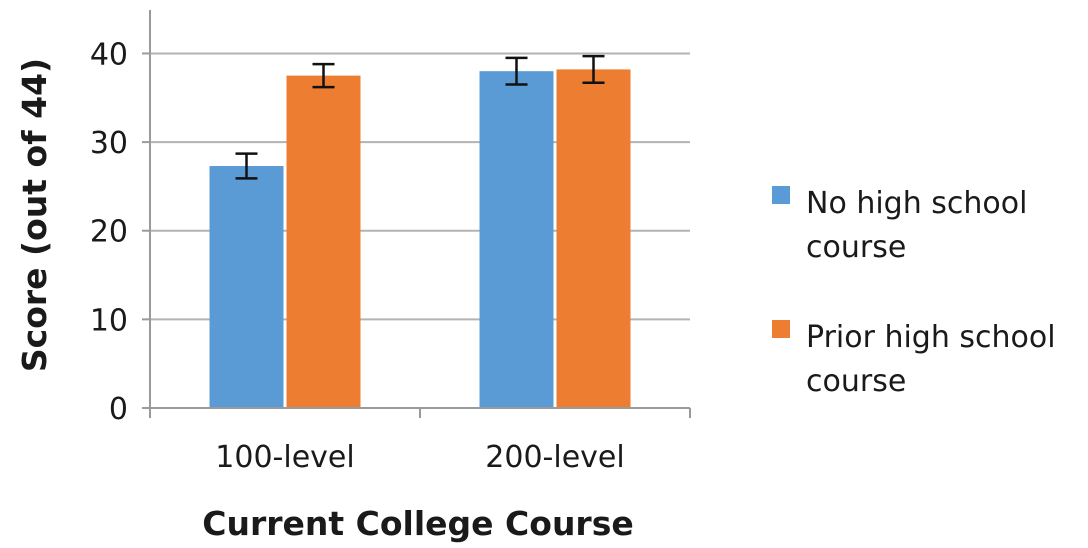 The height and width of the screenshot is (548, 1088). Describe the element at coordinates (109, 320) in the screenshot. I see `y-tick-label: 10` at that location.